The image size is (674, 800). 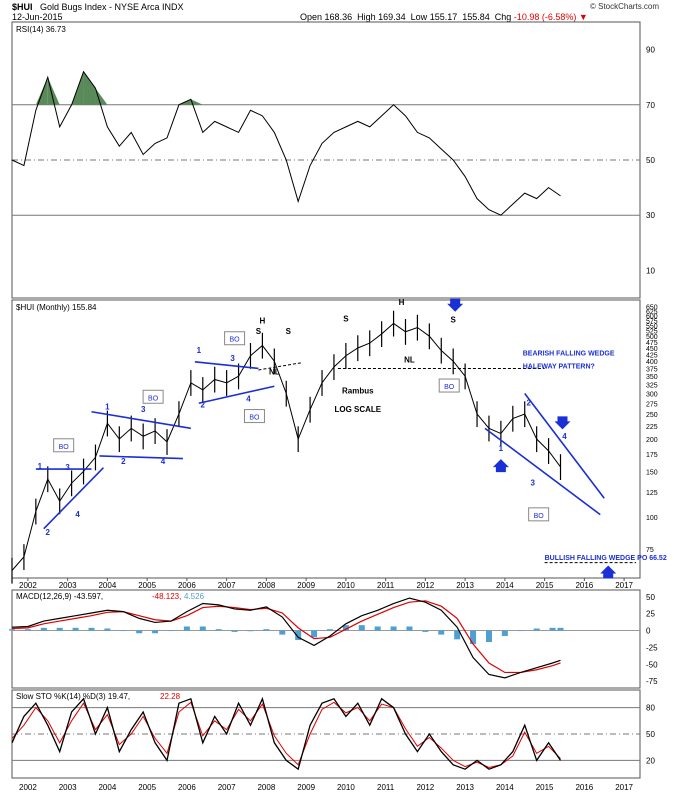 I want to click on price-tick-label: 275, so click(x=652, y=404).